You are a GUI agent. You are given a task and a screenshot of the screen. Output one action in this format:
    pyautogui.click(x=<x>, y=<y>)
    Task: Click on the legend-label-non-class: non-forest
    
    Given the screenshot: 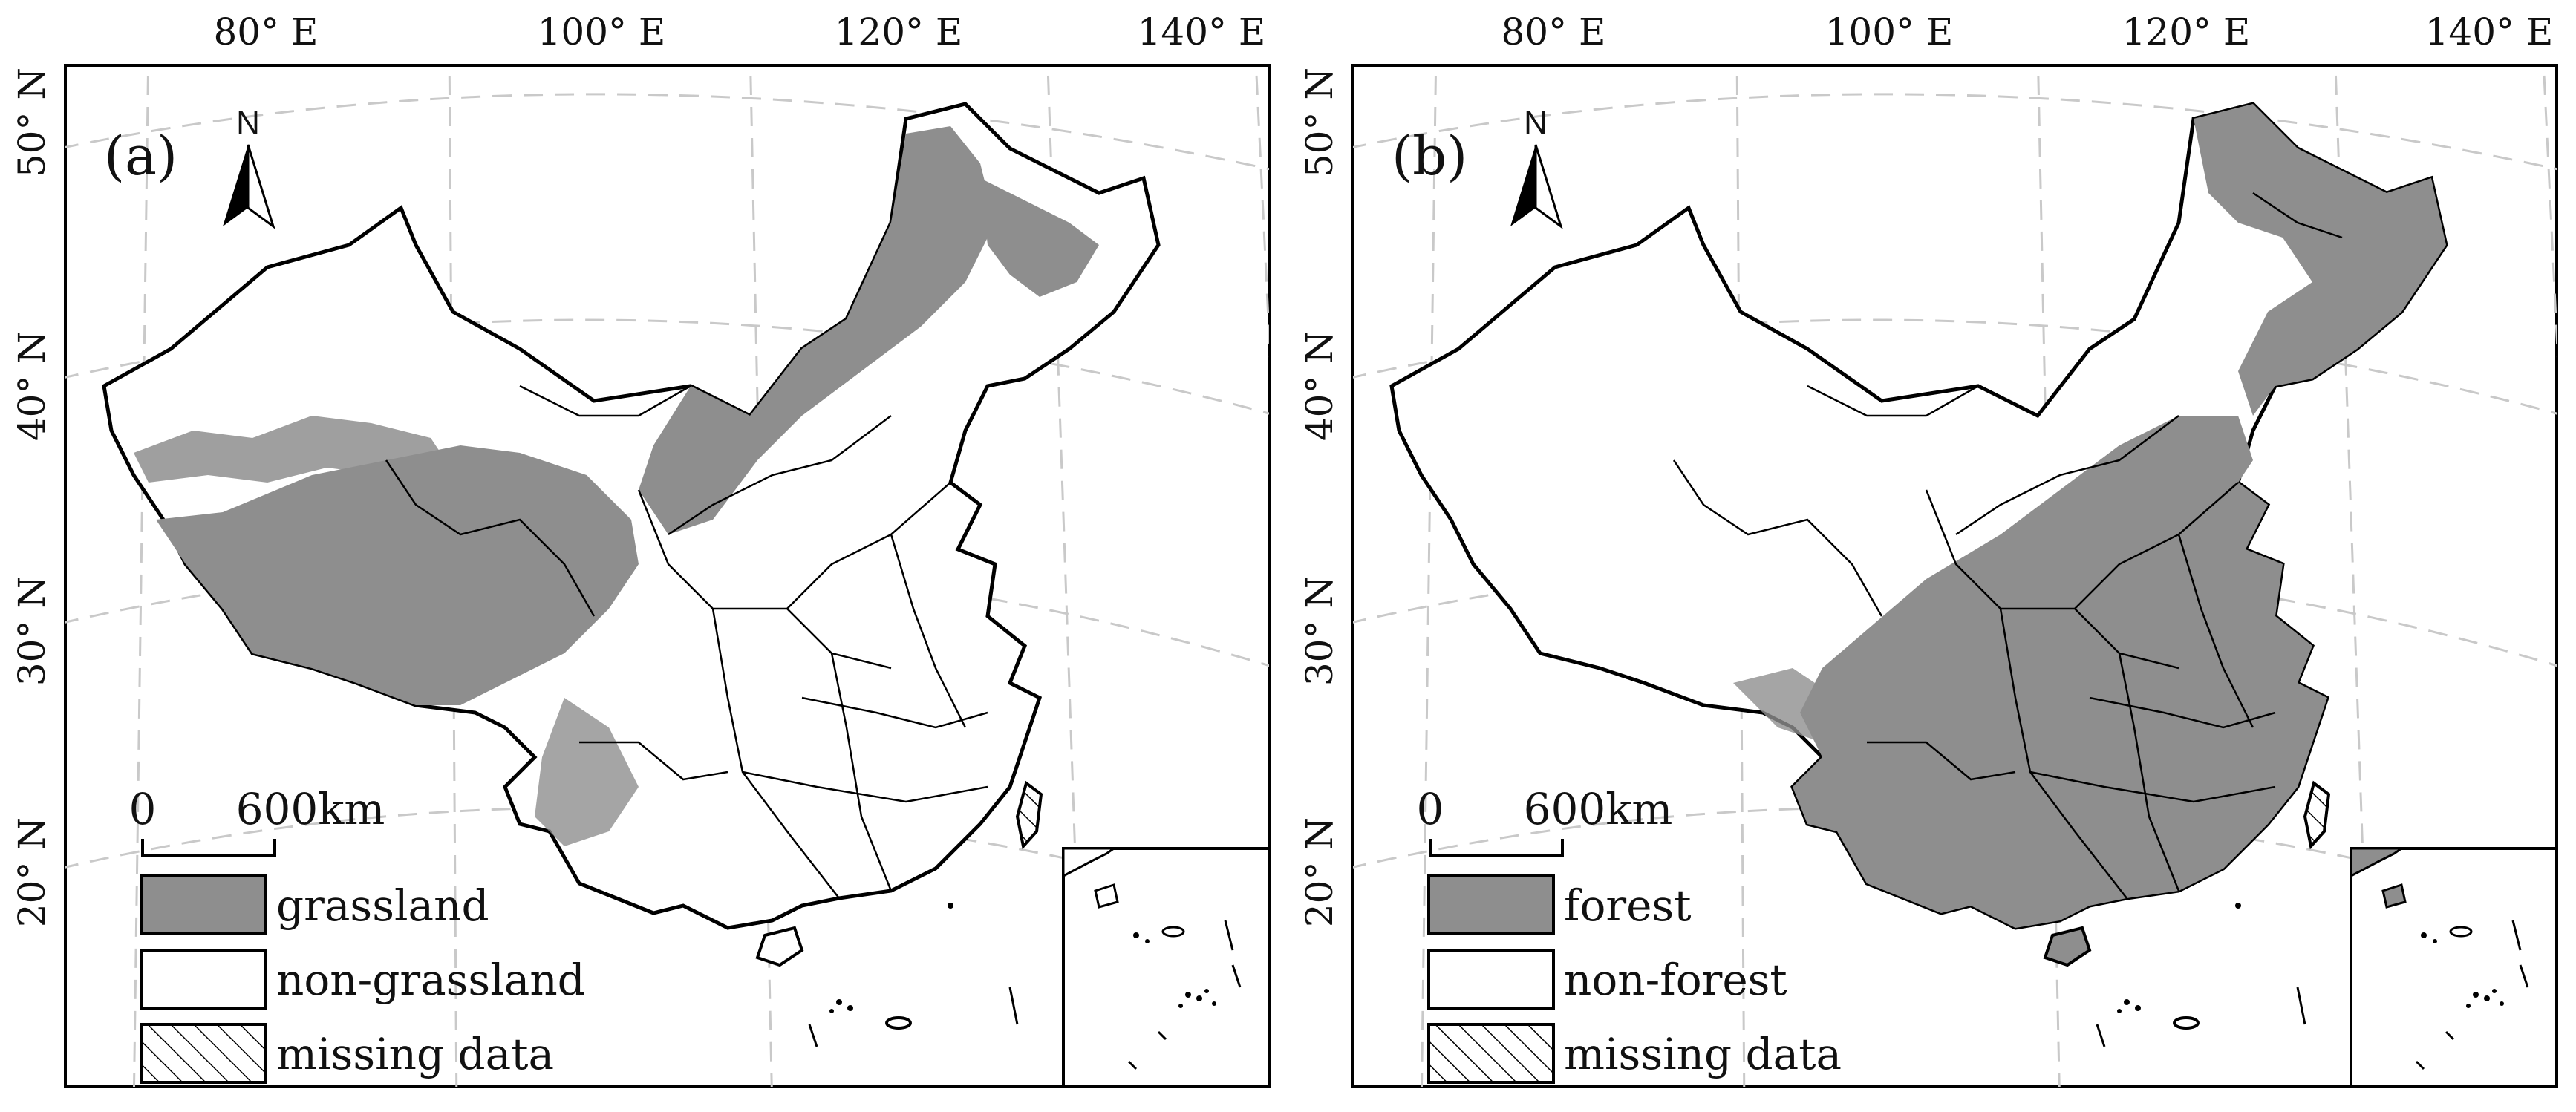 What is the action you would take?
    pyautogui.click(x=1675, y=980)
    